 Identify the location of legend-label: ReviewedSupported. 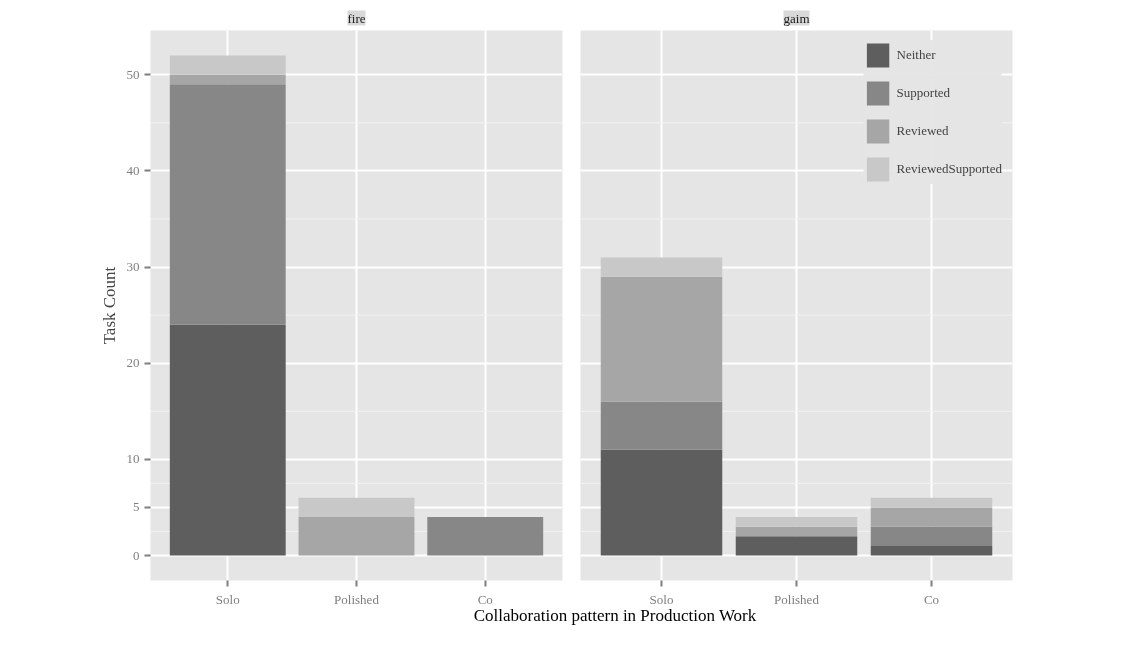
(949, 169).